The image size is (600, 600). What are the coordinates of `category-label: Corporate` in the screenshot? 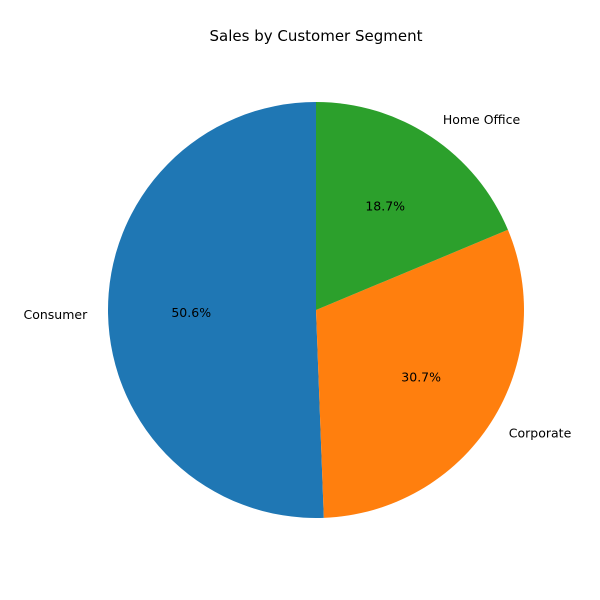 It's located at (540, 433).